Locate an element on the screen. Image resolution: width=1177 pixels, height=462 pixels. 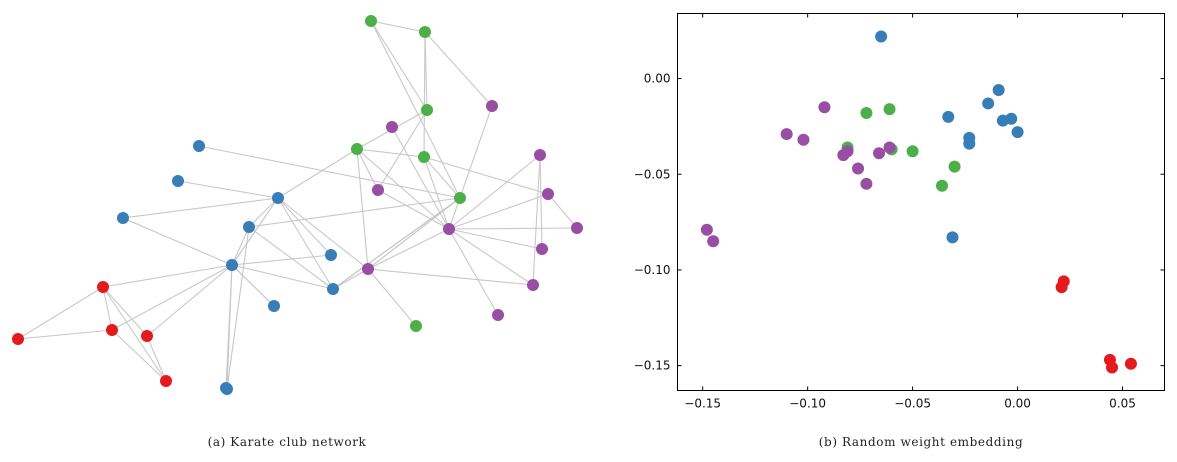
x-tick-label: −0.05 is located at coordinates (912, 404).